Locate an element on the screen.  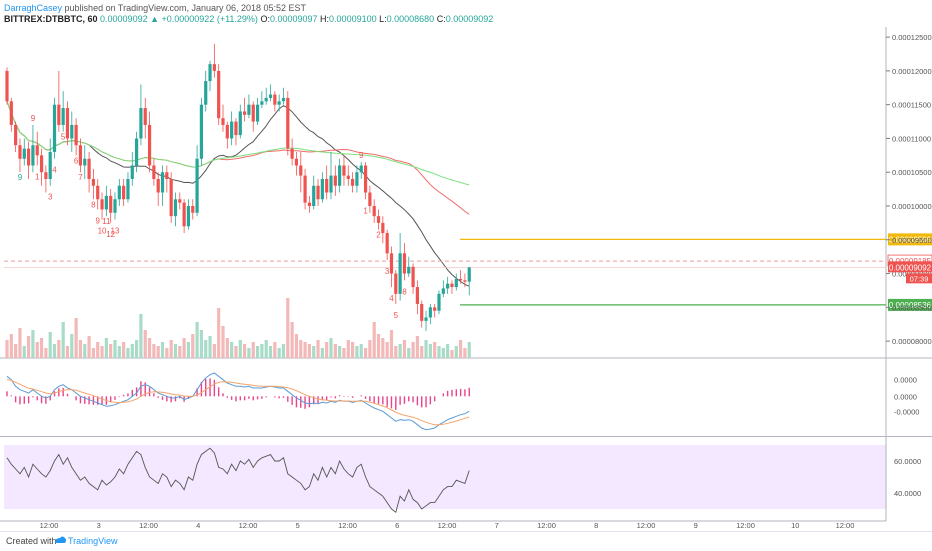
td-sequential-label: 8 is located at coordinates (93, 204).